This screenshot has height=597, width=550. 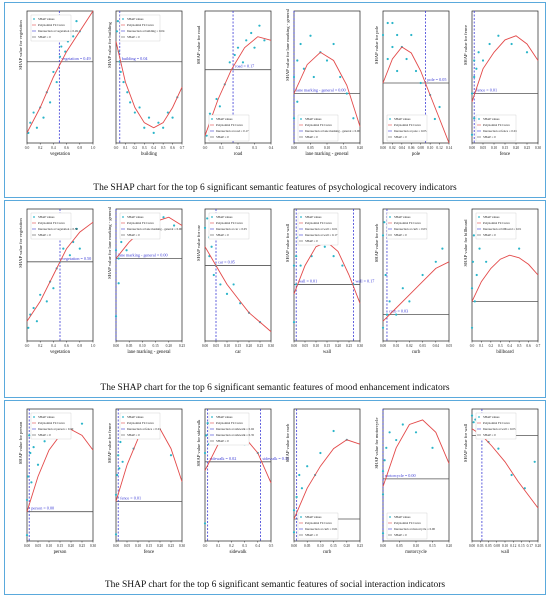 I want to click on x-tick-label: 0.08, so click(x=421, y=148).